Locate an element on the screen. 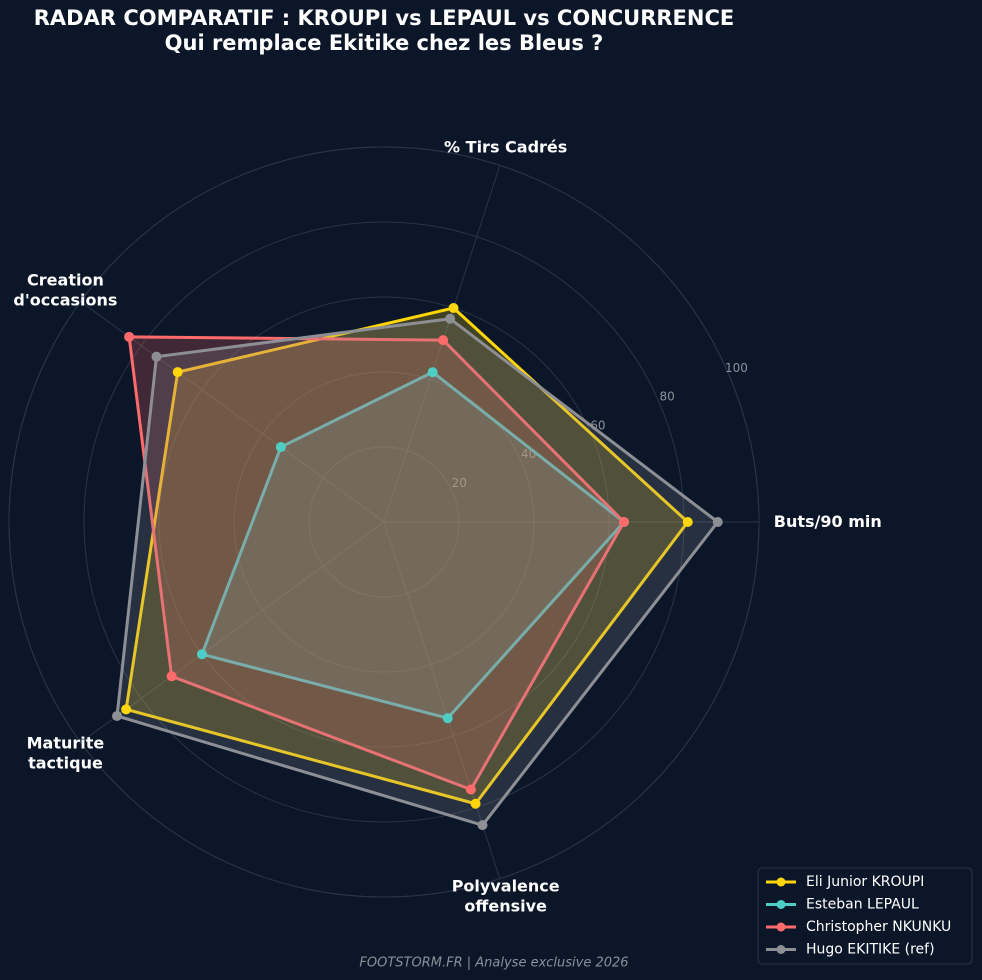 The image size is (982, 980). legend-label: Christopher NKUNKU is located at coordinates (878, 927).